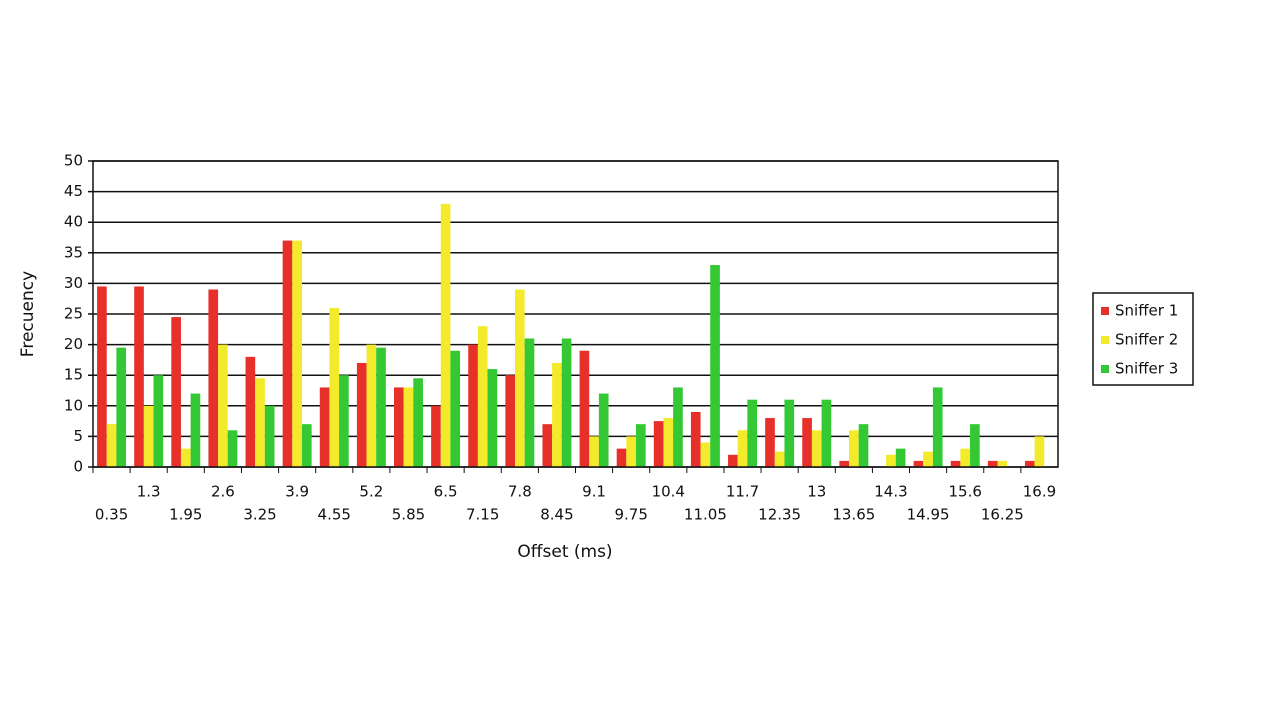 The width and height of the screenshot is (1280, 719). I want to click on y-tick-label: 20, so click(73, 344).